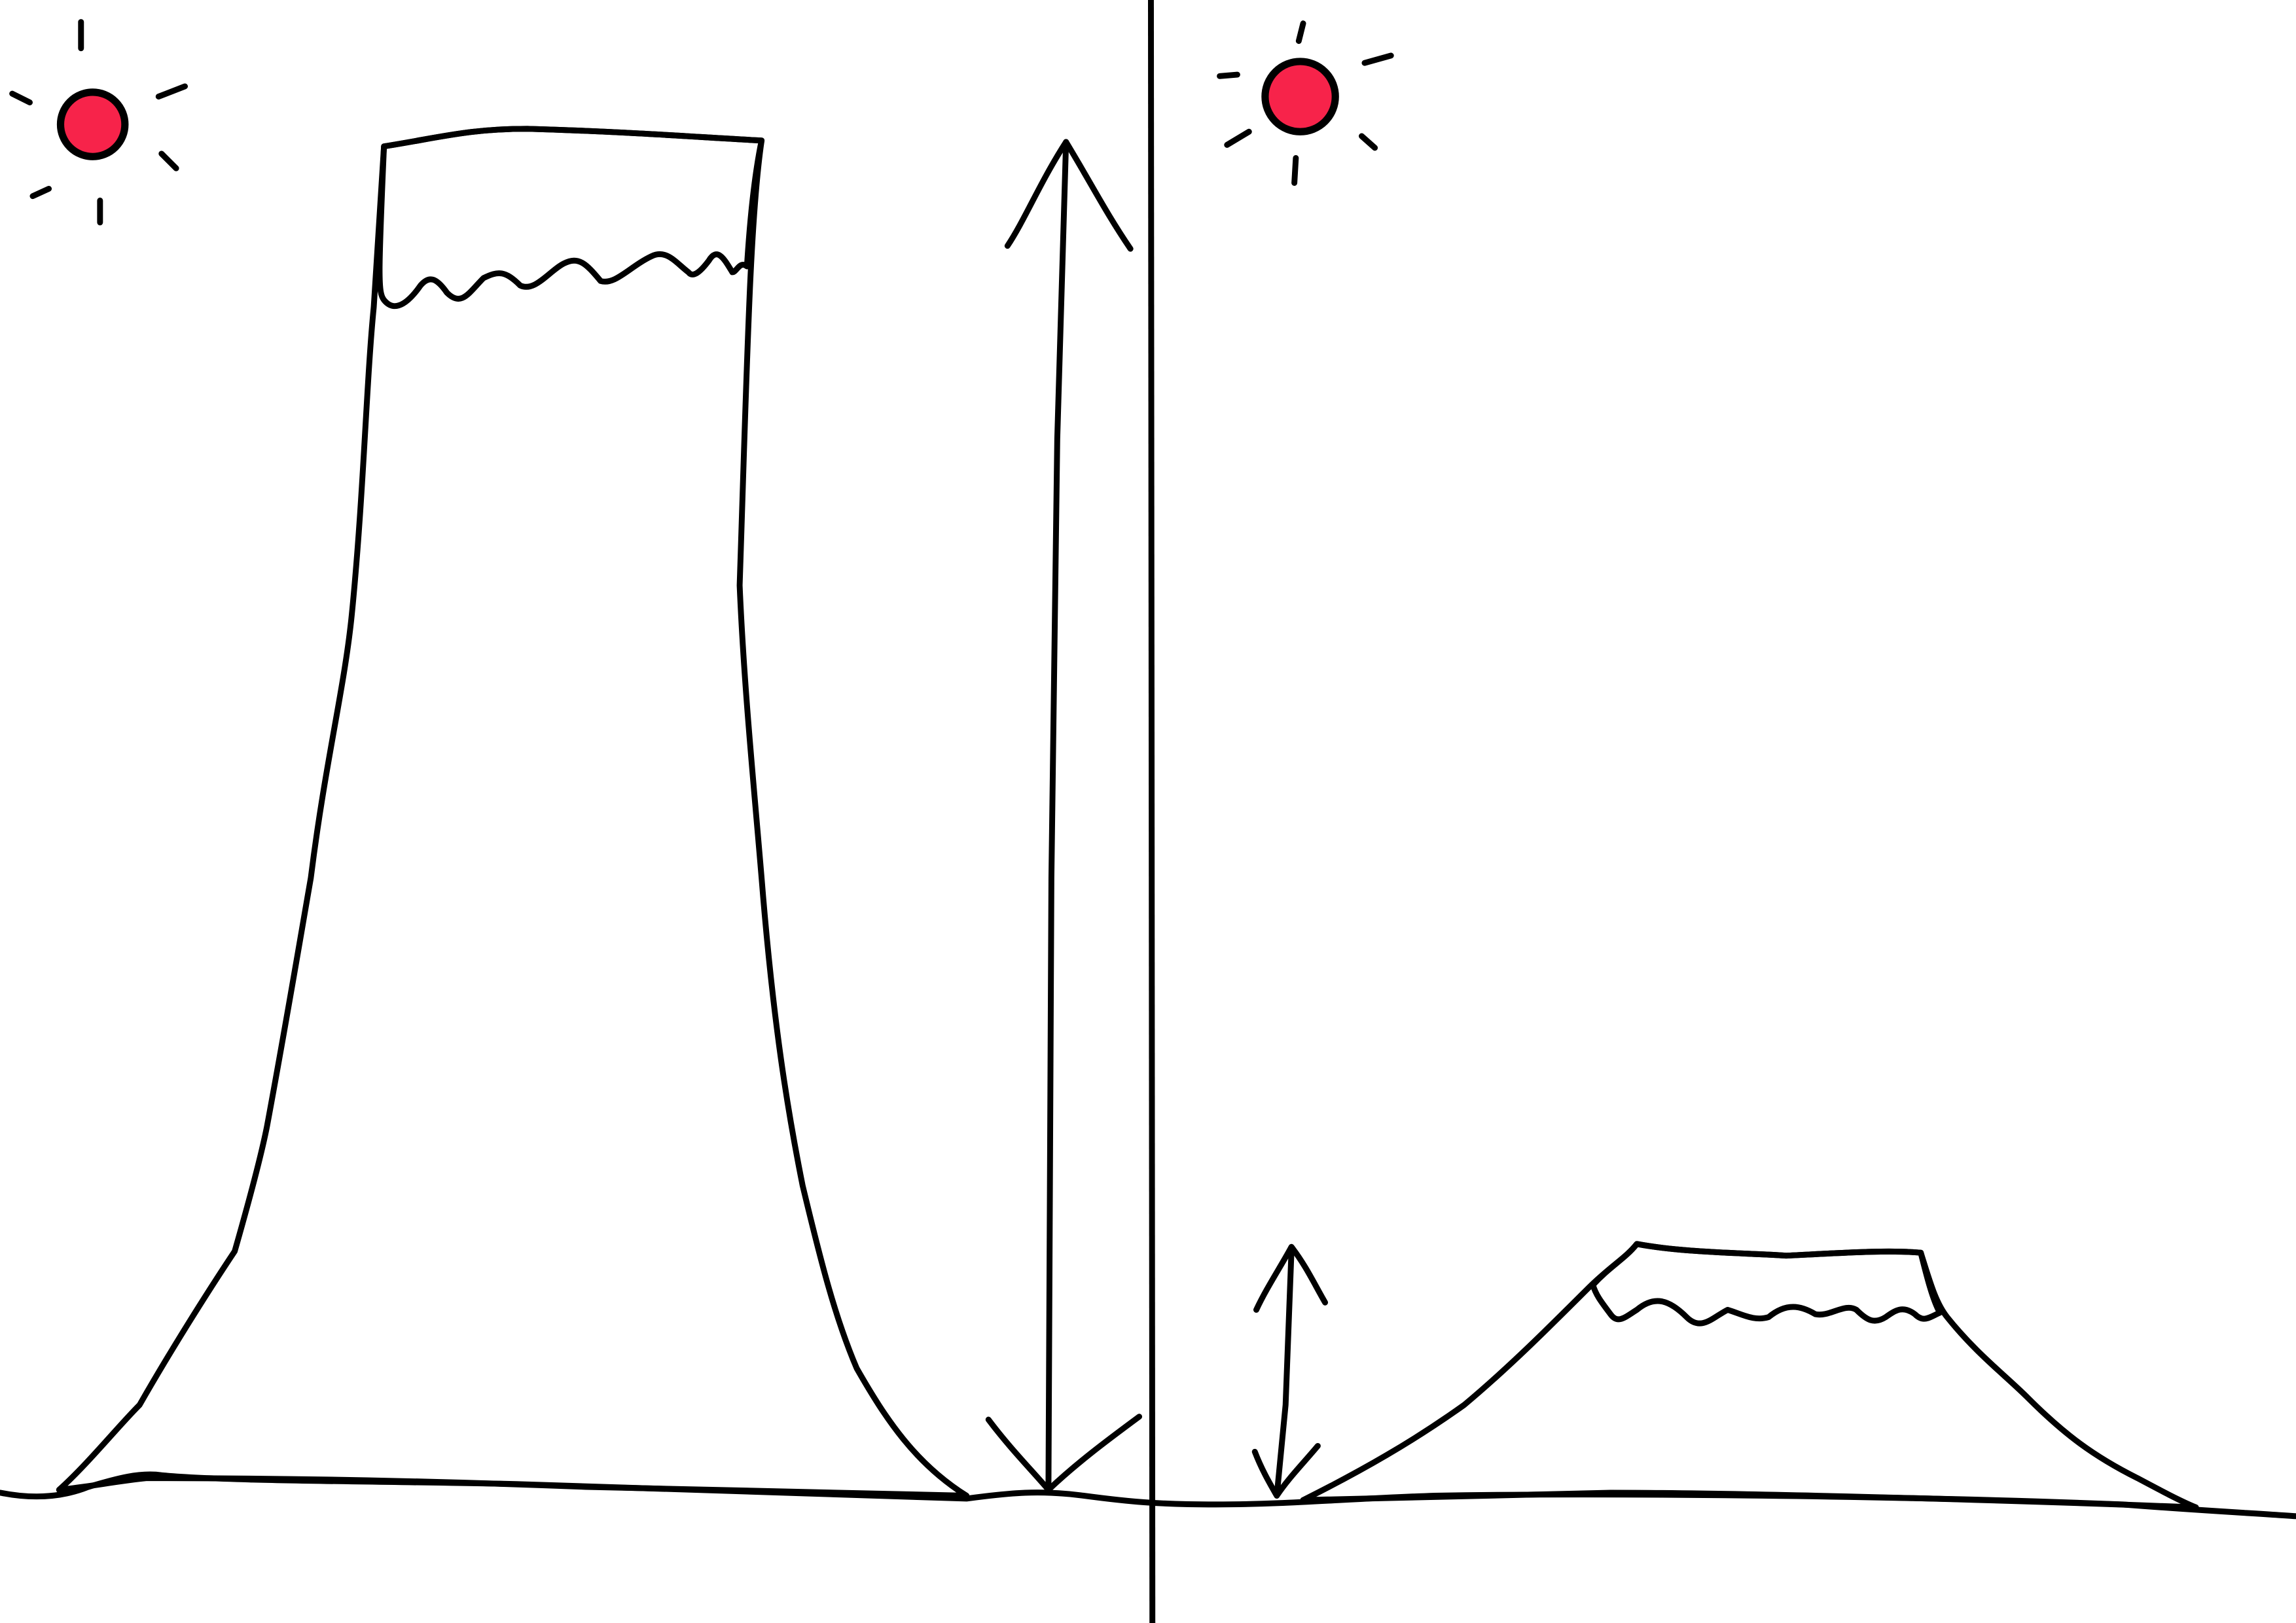  I want to click on small-mountain-snow, so click(1766, 1284).